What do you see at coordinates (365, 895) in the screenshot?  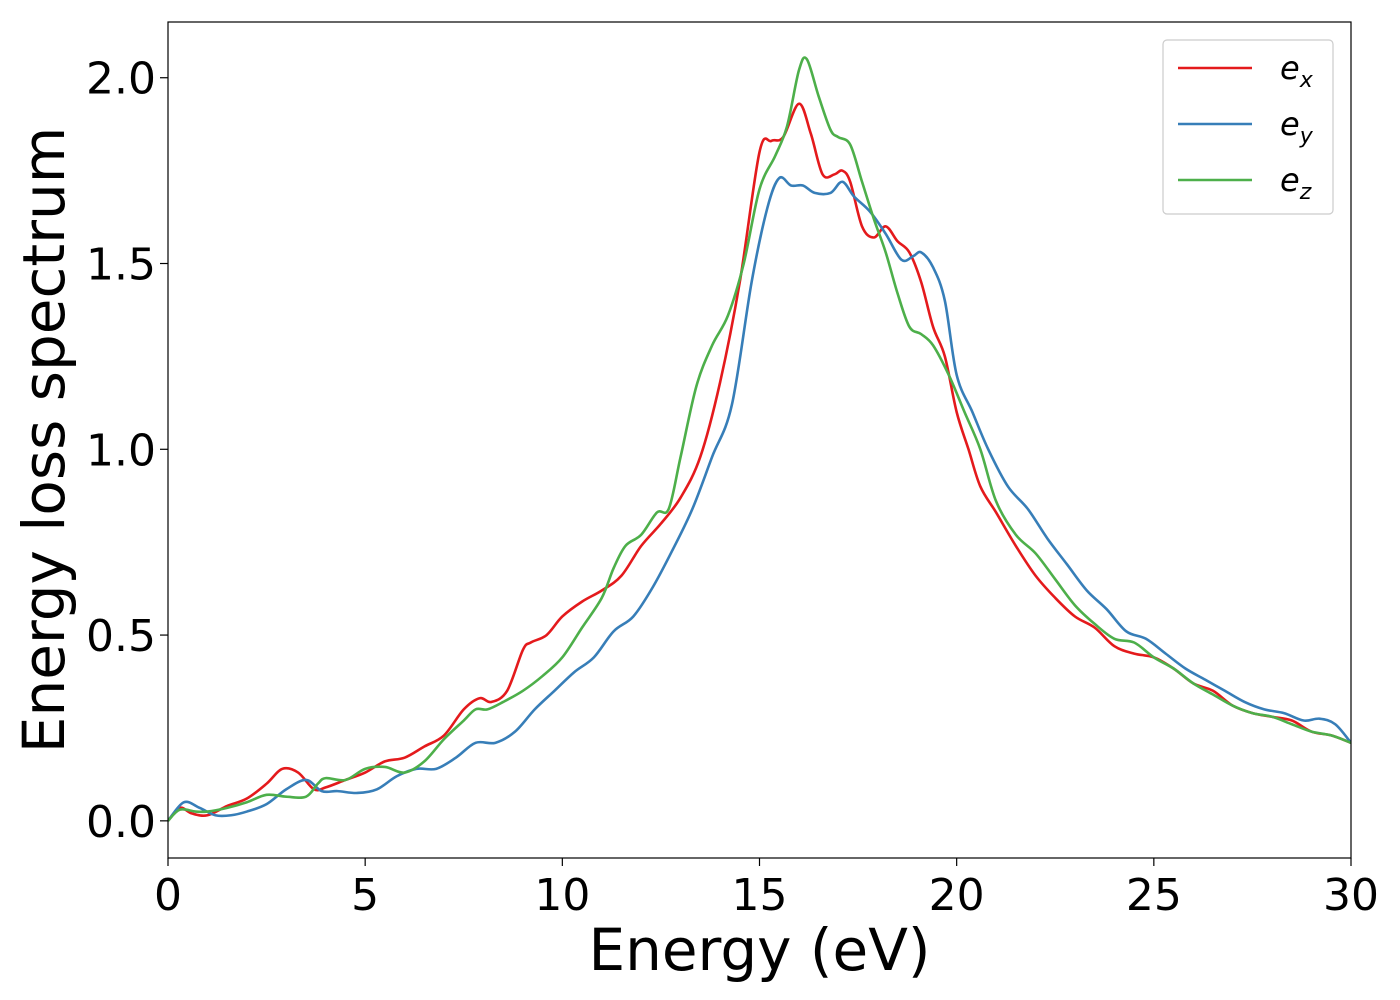 I see `x-tick-label: 5` at bounding box center [365, 895].